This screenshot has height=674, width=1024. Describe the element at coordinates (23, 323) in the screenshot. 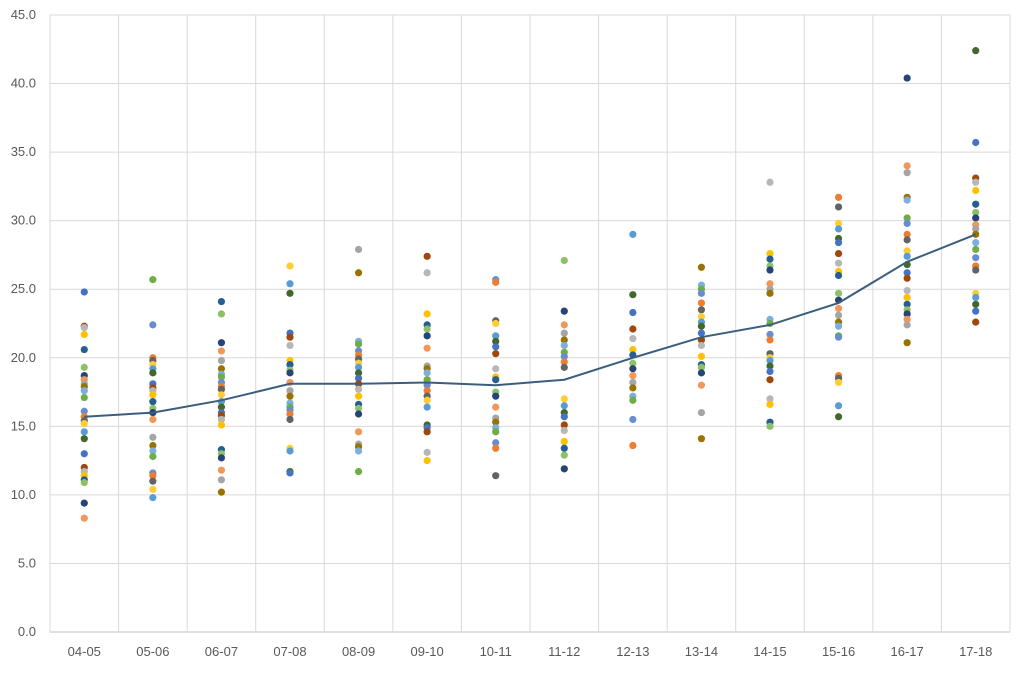

I see `y-axis-tick-labels: 0.0 5.0 10.0 15.0 20.0 25.0 30.0 35.0 40.0 45.0` at that location.